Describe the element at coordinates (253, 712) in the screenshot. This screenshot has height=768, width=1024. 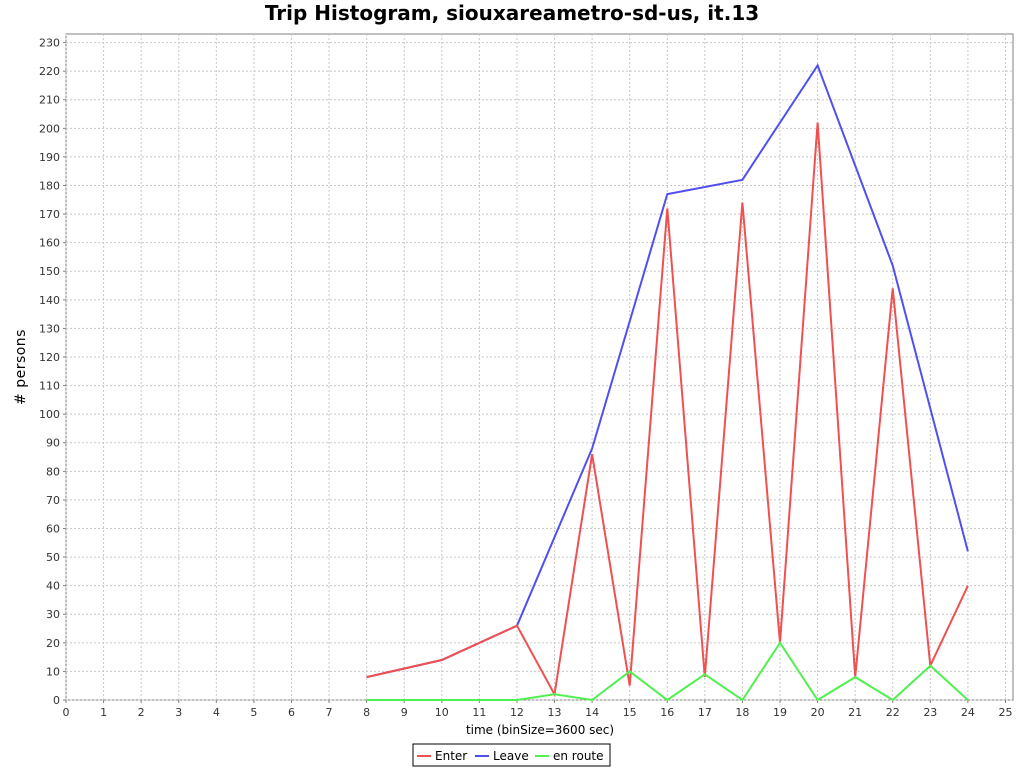
I see `x-tick-label: 5` at that location.